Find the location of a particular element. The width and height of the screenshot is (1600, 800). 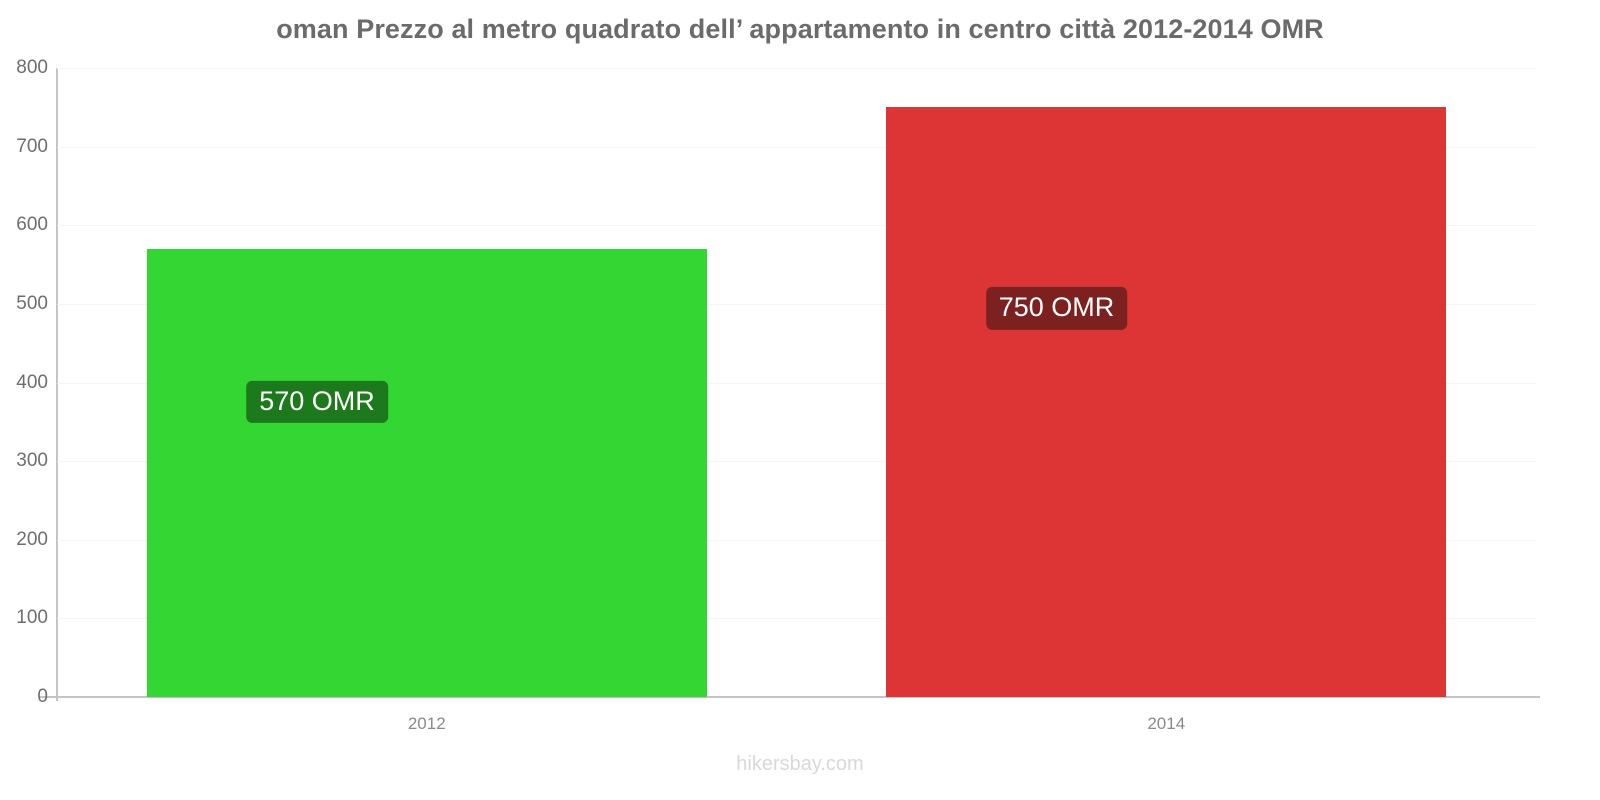

y-axis-line is located at coordinates (57, 384).